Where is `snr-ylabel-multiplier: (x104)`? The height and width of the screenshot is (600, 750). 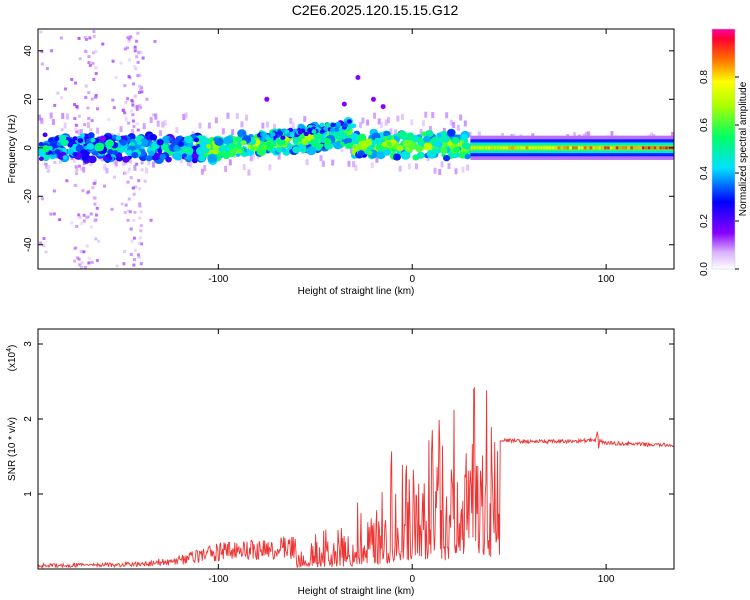
snr-ylabel-multiplier: (x104) is located at coordinates (12, 358).